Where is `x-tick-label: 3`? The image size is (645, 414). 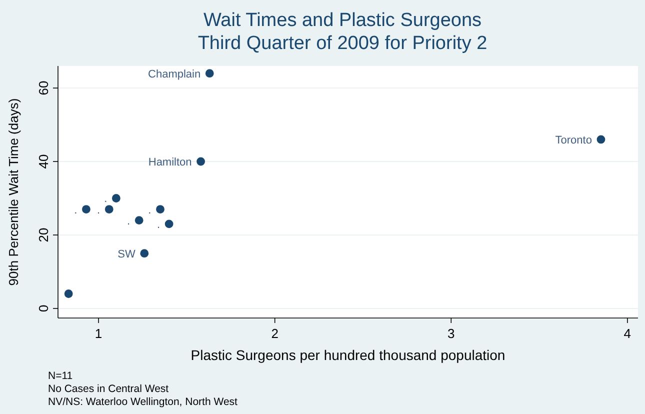
x-tick-label: 3 is located at coordinates (451, 333).